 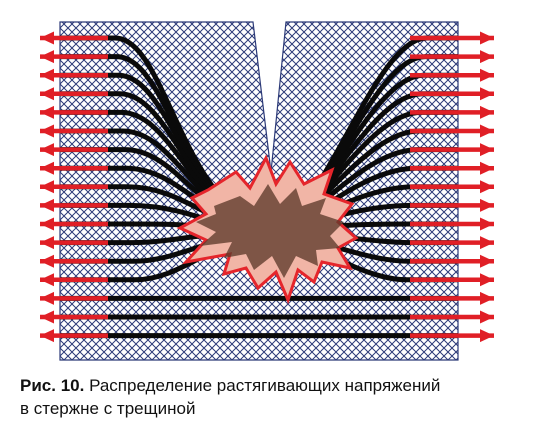 What do you see at coordinates (108, 408) in the screenshot?
I see `caption-text-2: в стержне с трещиной` at bounding box center [108, 408].